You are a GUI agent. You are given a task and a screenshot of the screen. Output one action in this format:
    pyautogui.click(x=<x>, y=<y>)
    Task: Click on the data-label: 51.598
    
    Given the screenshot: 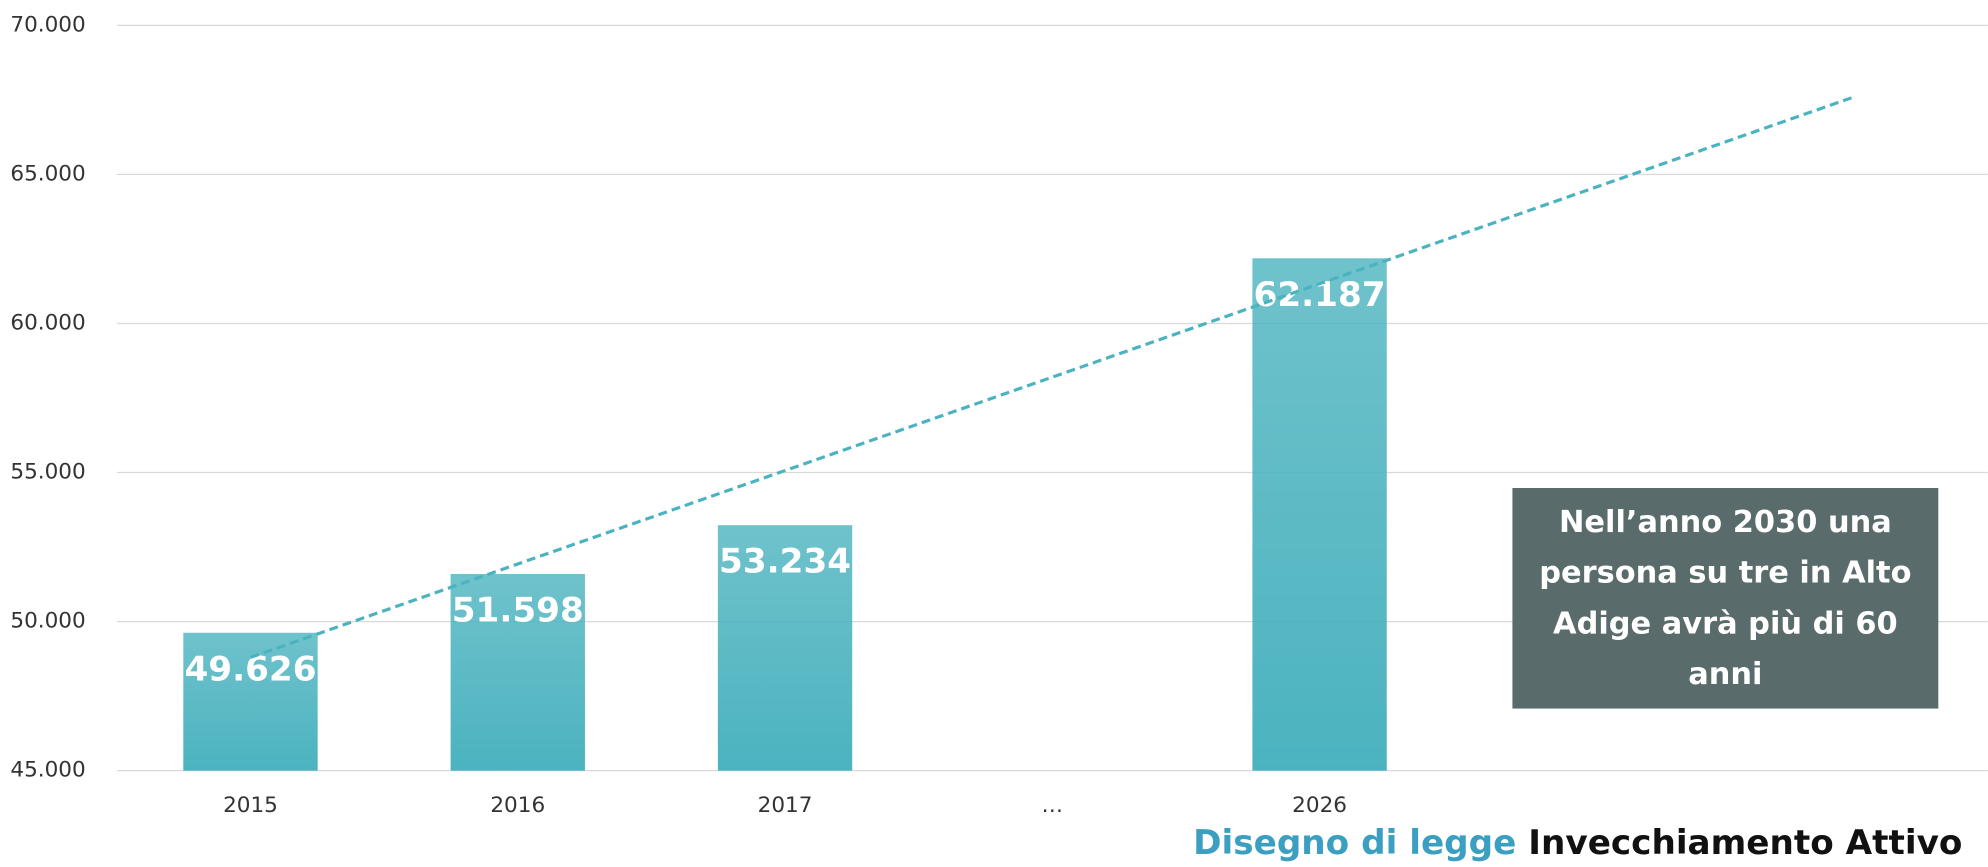 What is the action you would take?
    pyautogui.click(x=518, y=610)
    